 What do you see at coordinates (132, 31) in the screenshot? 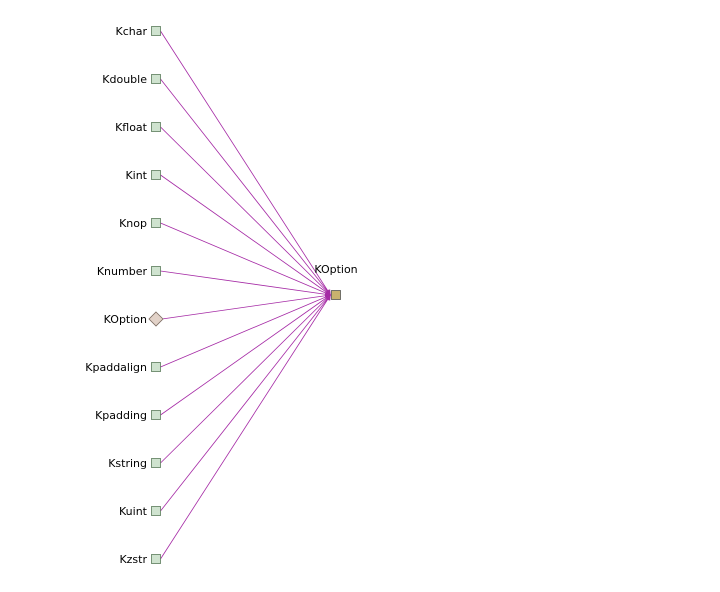
I see `node-label-kchar: Kchar` at bounding box center [132, 31].